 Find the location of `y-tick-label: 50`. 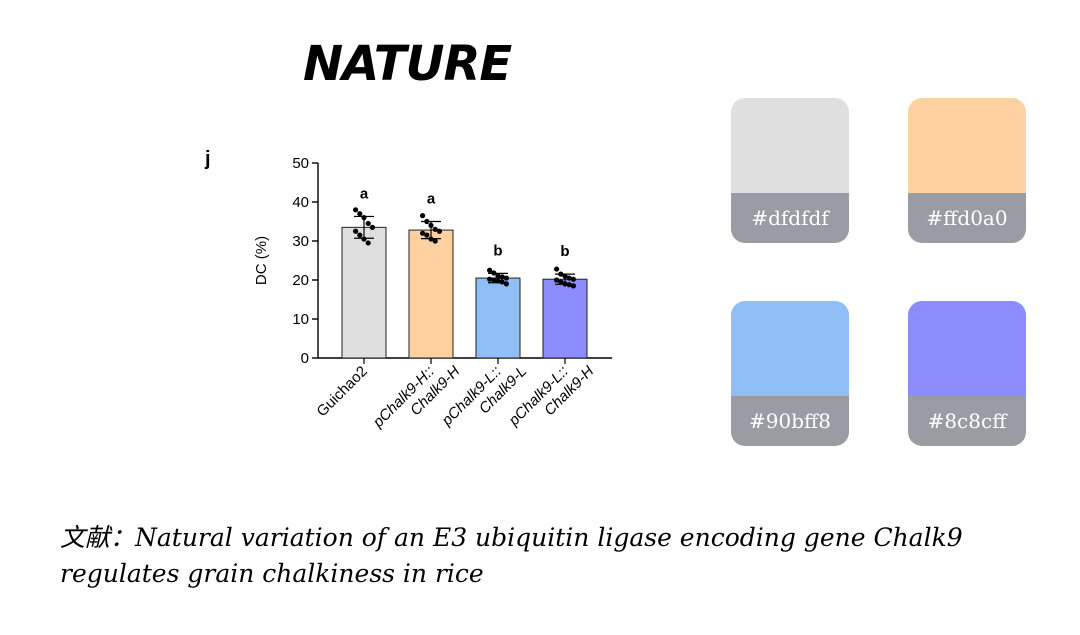

y-tick-label: 50 is located at coordinates (300, 163).